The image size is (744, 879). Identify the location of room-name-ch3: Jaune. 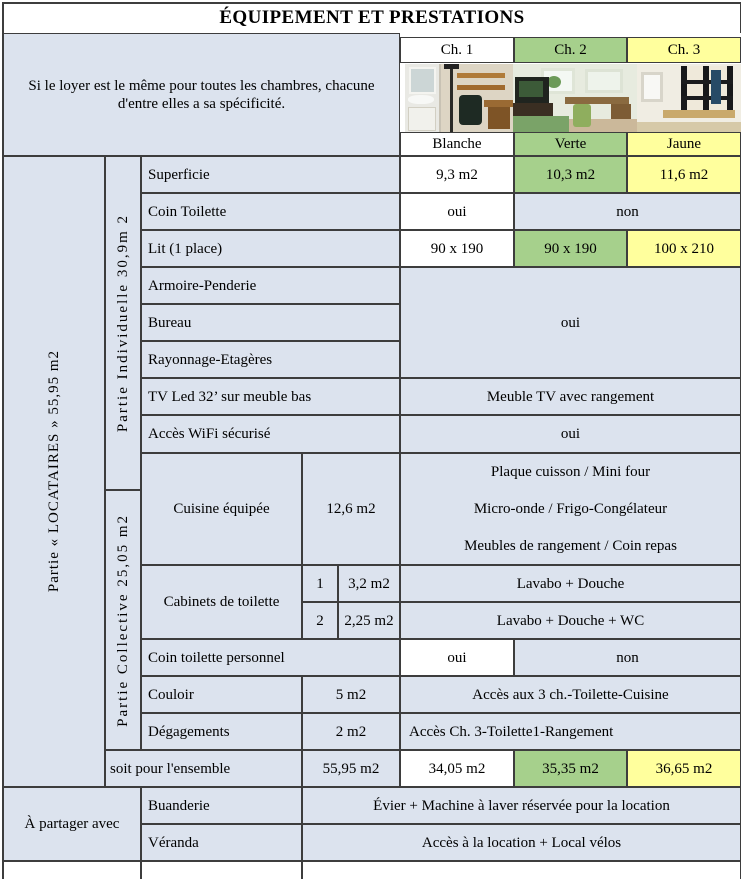
(684, 144).